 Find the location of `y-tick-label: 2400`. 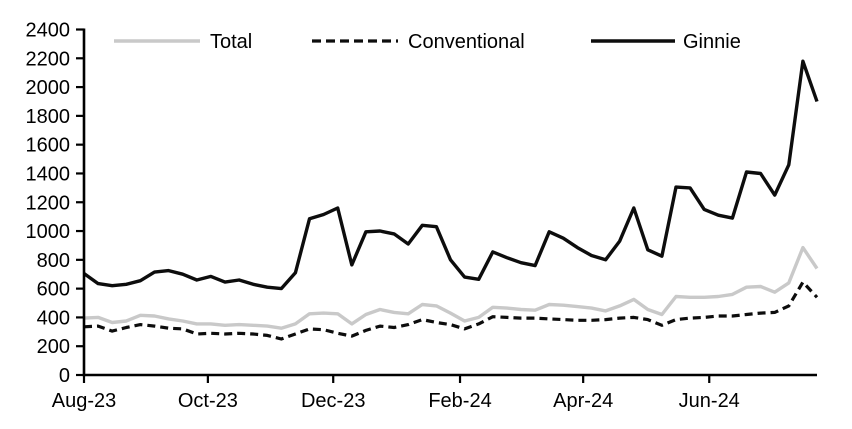

y-tick-label: 2400 is located at coordinates (48, 31).